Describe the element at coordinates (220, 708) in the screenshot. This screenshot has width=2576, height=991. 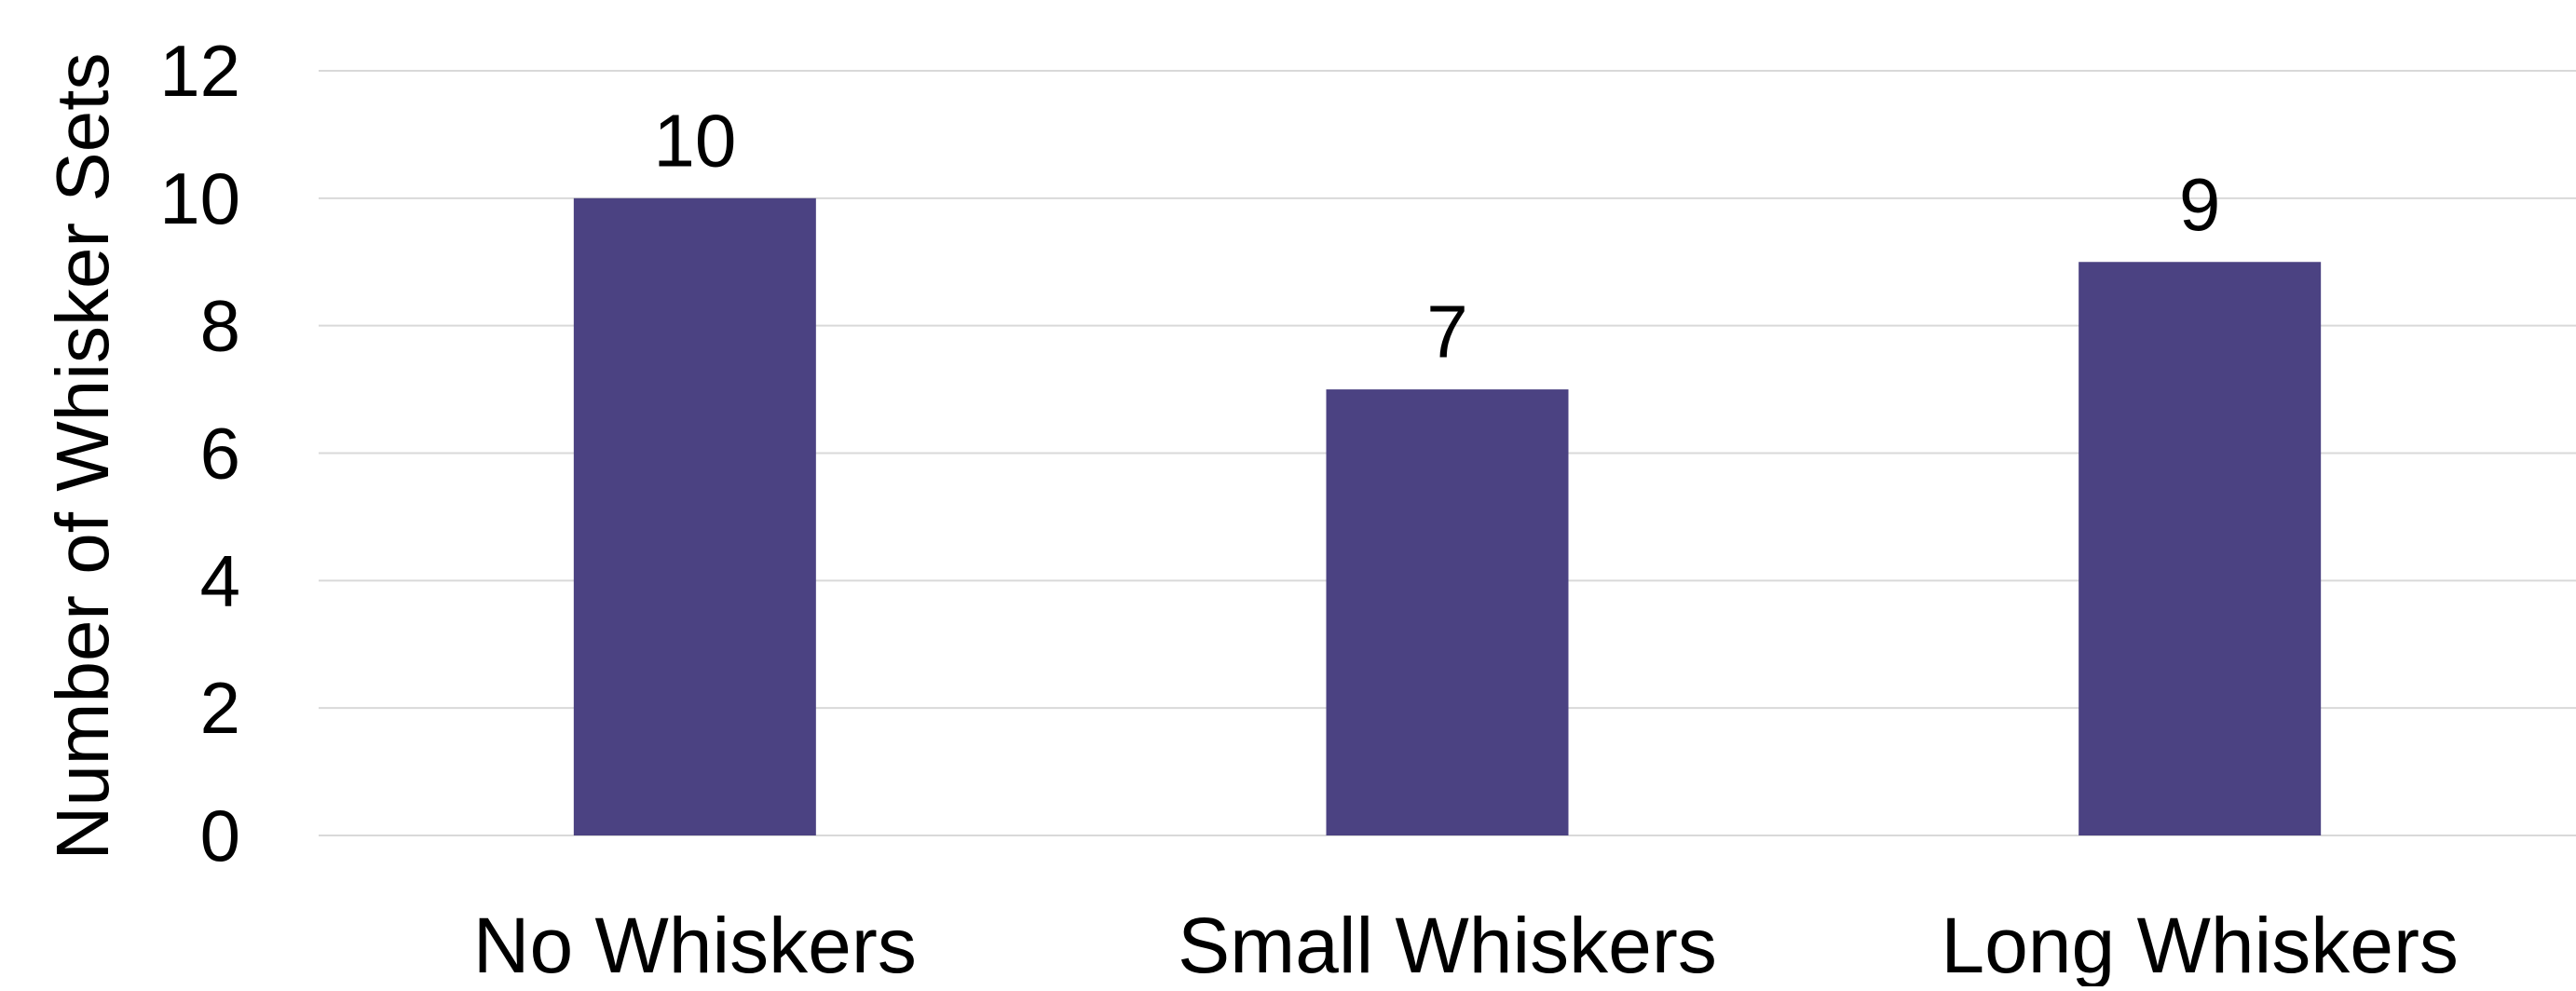
I see `y-tick-label: 2` at that location.